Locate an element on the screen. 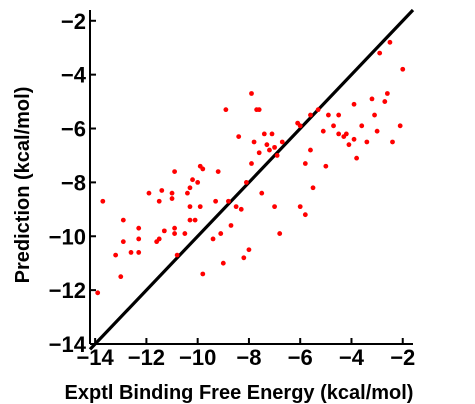 This screenshot has width=475, height=404. x-tick-label: −14 is located at coordinates (95, 357).